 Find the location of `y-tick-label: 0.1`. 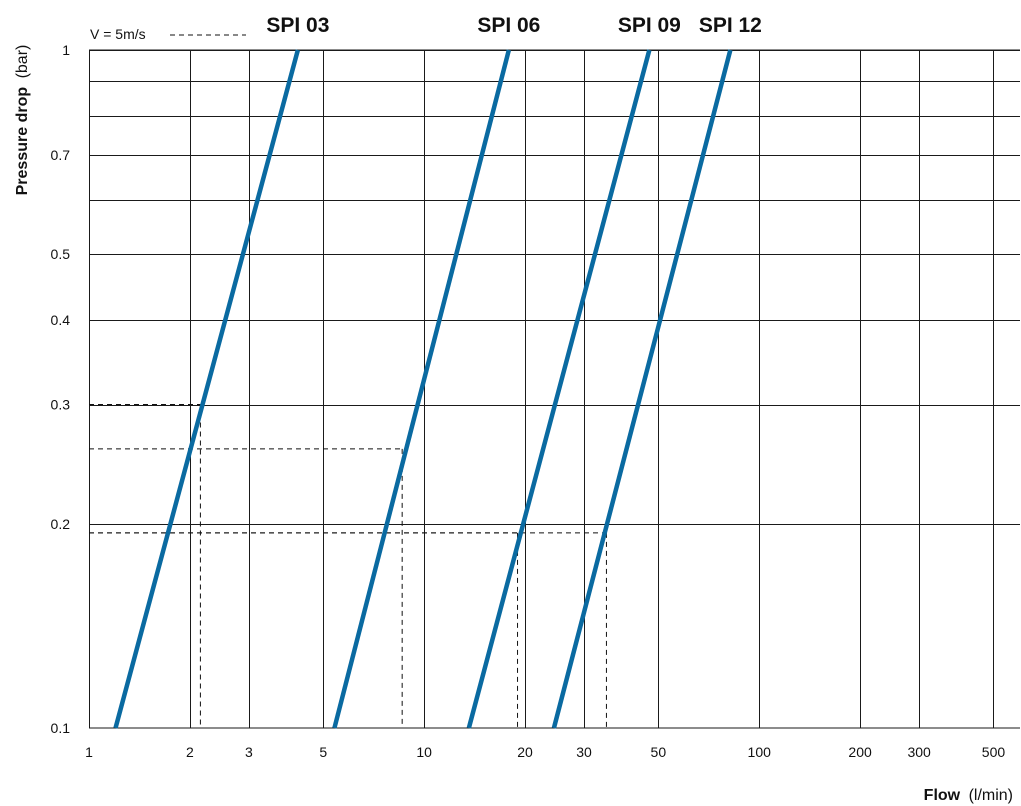

y-tick-label: 0.1 is located at coordinates (61, 728).